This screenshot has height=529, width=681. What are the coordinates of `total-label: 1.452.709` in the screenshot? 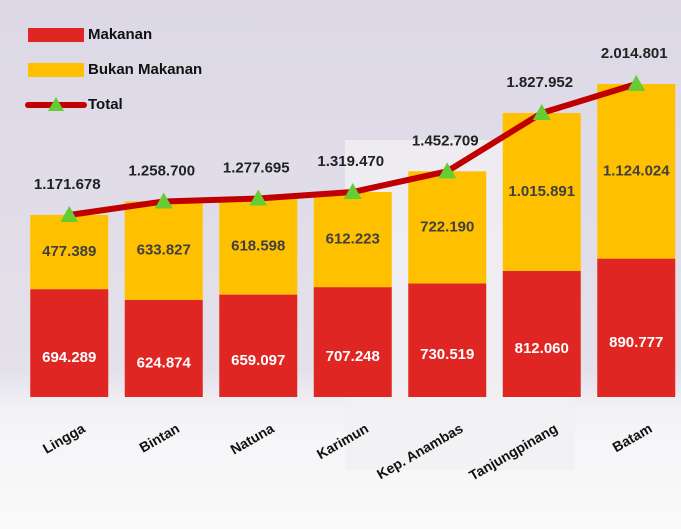 It's located at (445, 140).